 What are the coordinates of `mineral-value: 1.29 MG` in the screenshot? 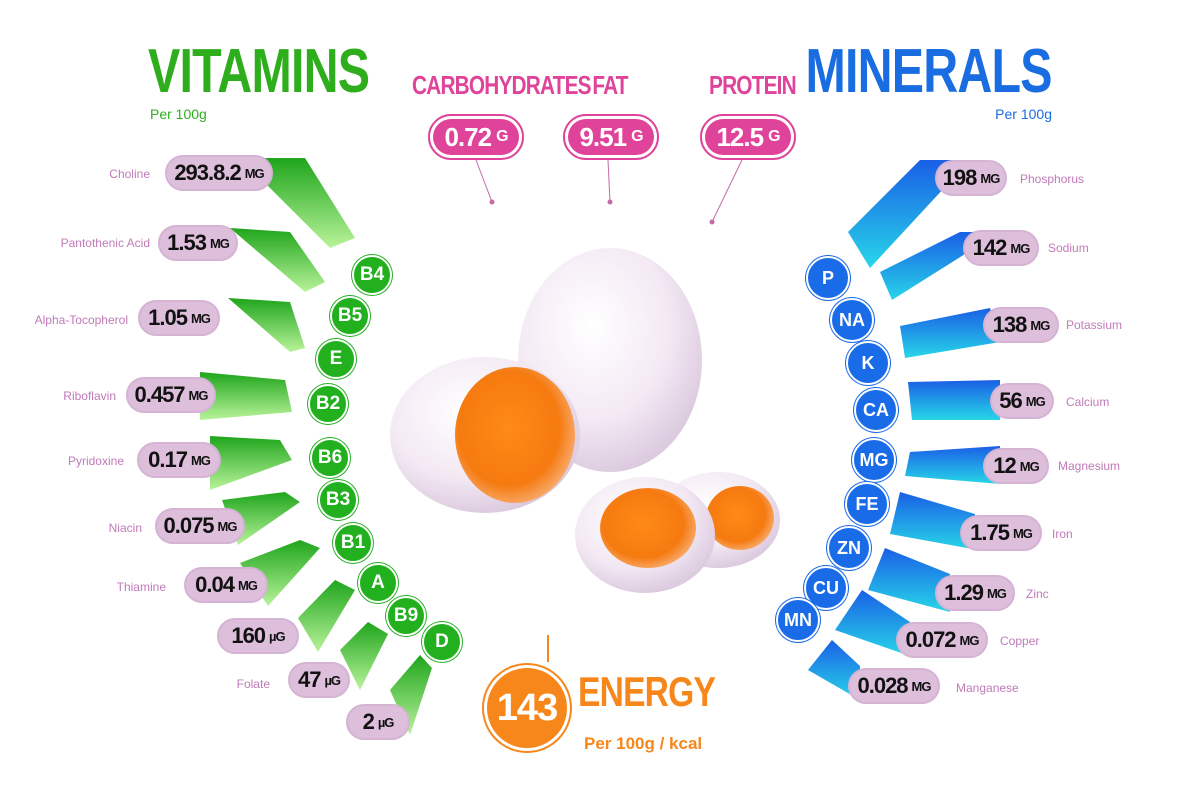 It's located at (975, 593).